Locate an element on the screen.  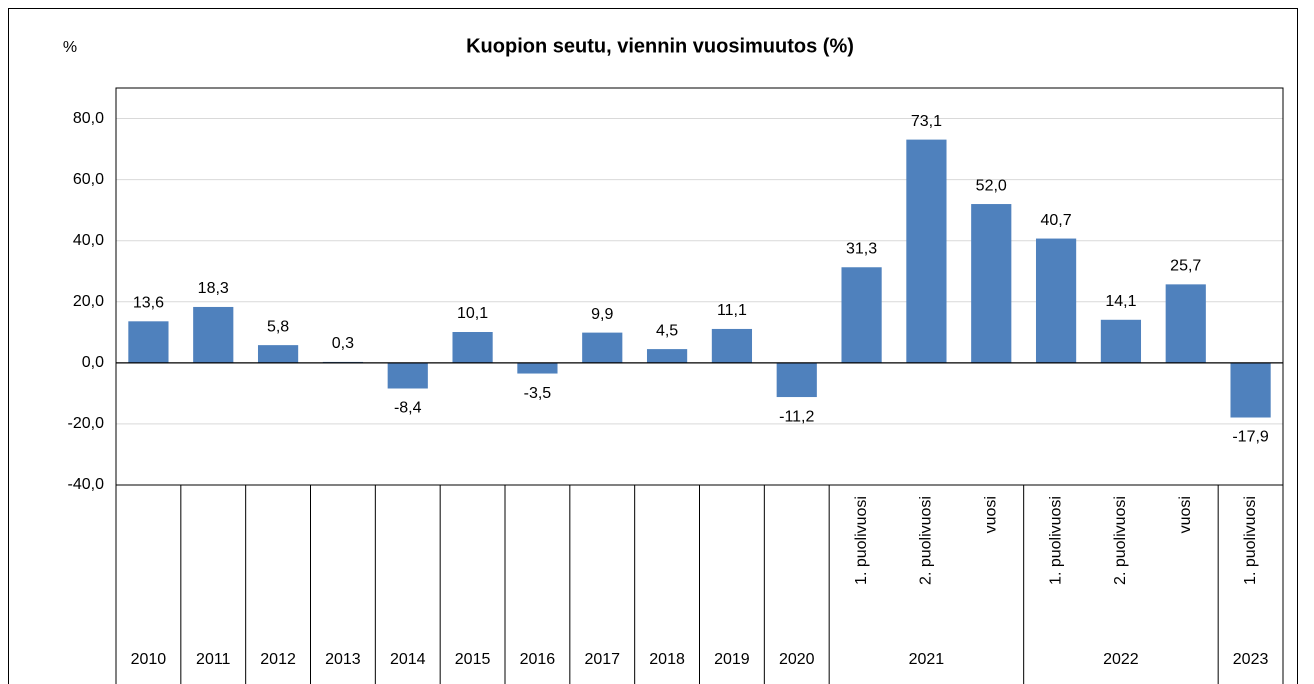
y-tick-label: 20,0 is located at coordinates (88, 301).